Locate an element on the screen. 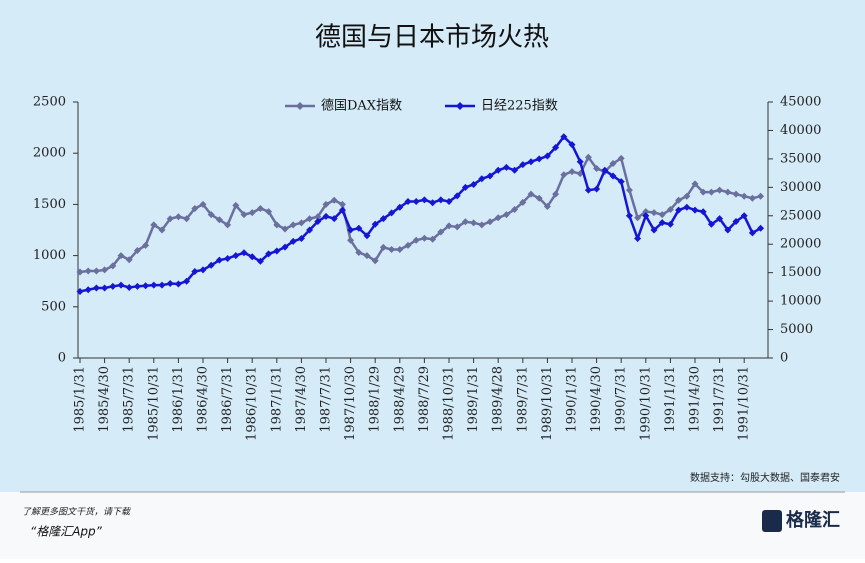 The image size is (865, 563). legend-label: 德国DAX指数 is located at coordinates (361, 106).